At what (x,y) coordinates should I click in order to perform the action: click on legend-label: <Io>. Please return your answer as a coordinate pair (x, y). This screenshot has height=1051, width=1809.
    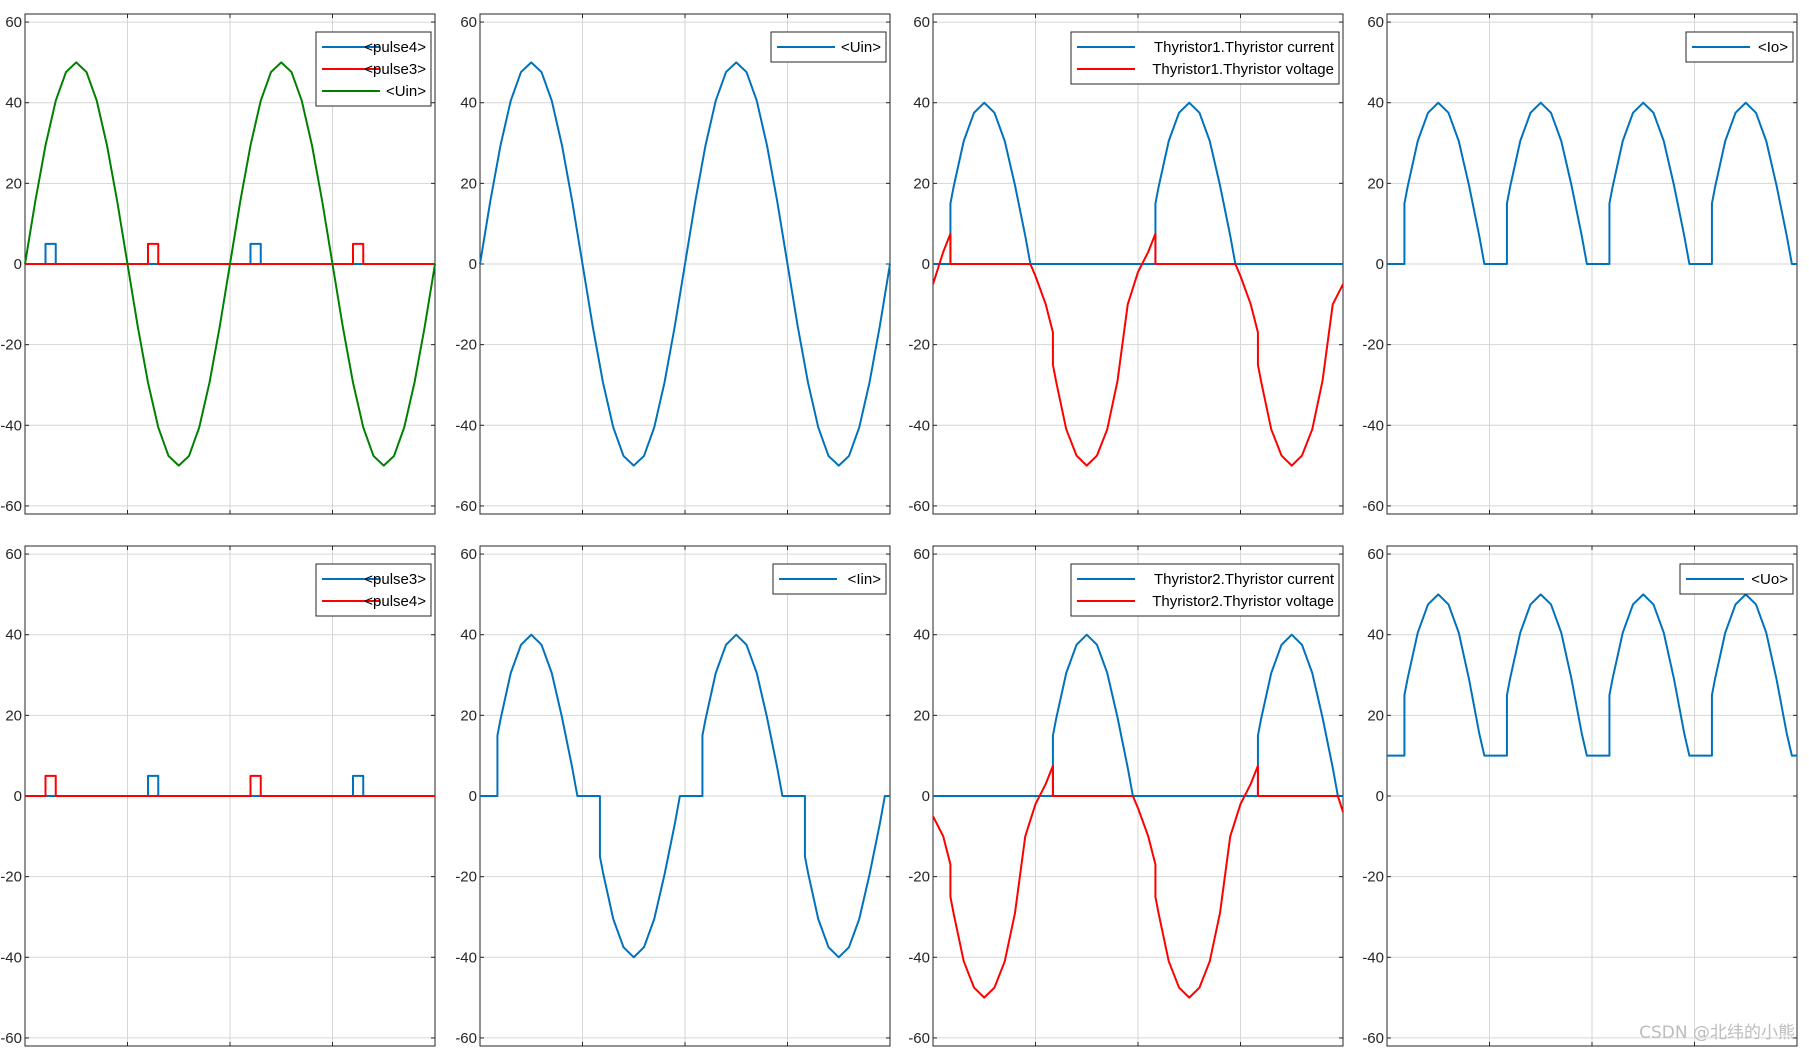
    Looking at the image, I should click on (1773, 47).